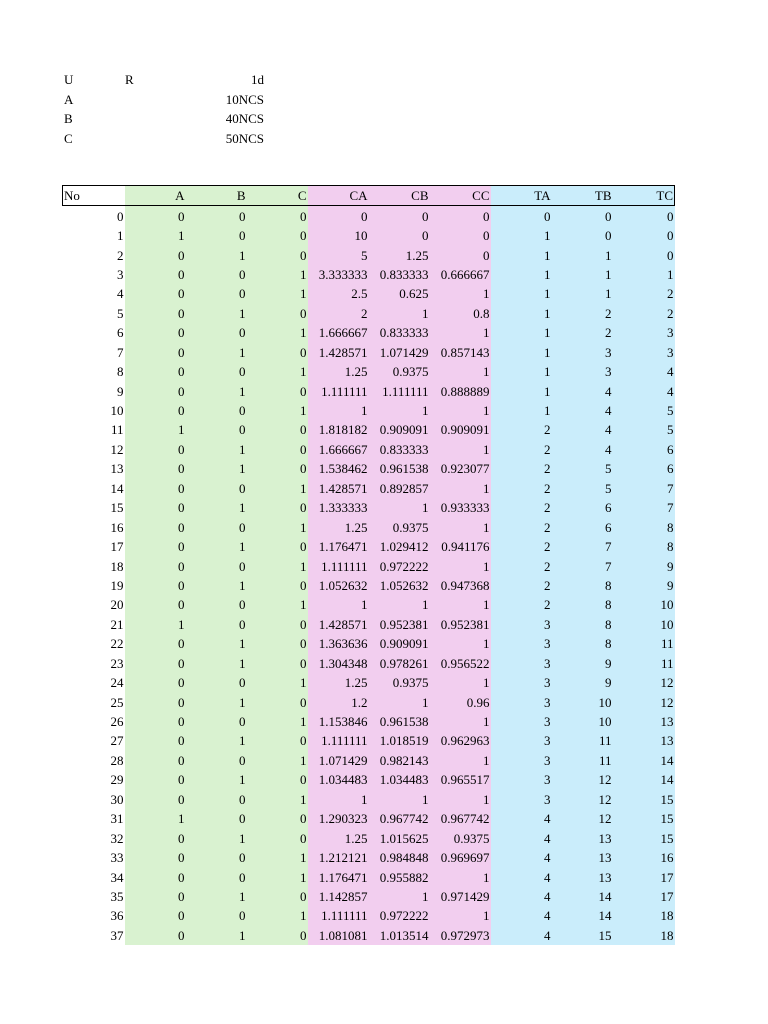  Describe the element at coordinates (120, 333) in the screenshot. I see `cell-no: 6` at that location.